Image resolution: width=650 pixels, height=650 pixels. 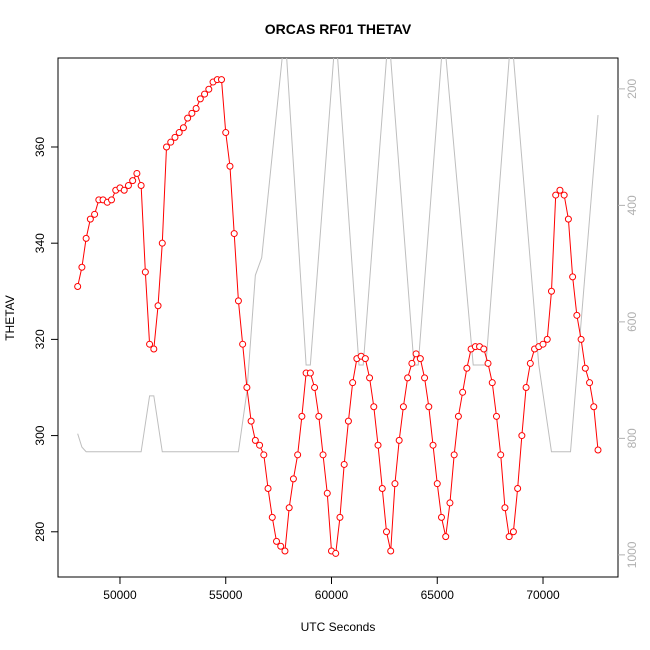 I want to click on x-axis-title: UTC Seconds, so click(x=338, y=627).